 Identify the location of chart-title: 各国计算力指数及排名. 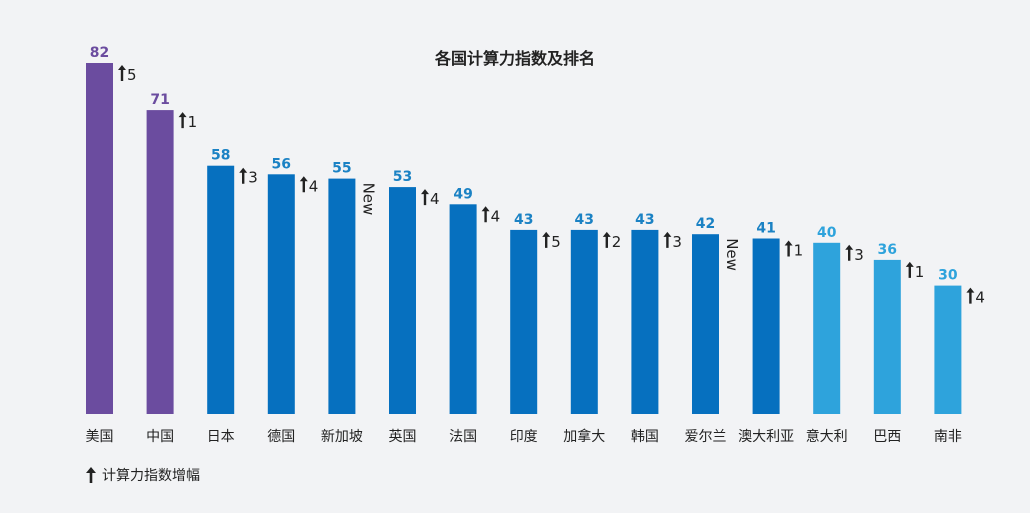
(514, 58).